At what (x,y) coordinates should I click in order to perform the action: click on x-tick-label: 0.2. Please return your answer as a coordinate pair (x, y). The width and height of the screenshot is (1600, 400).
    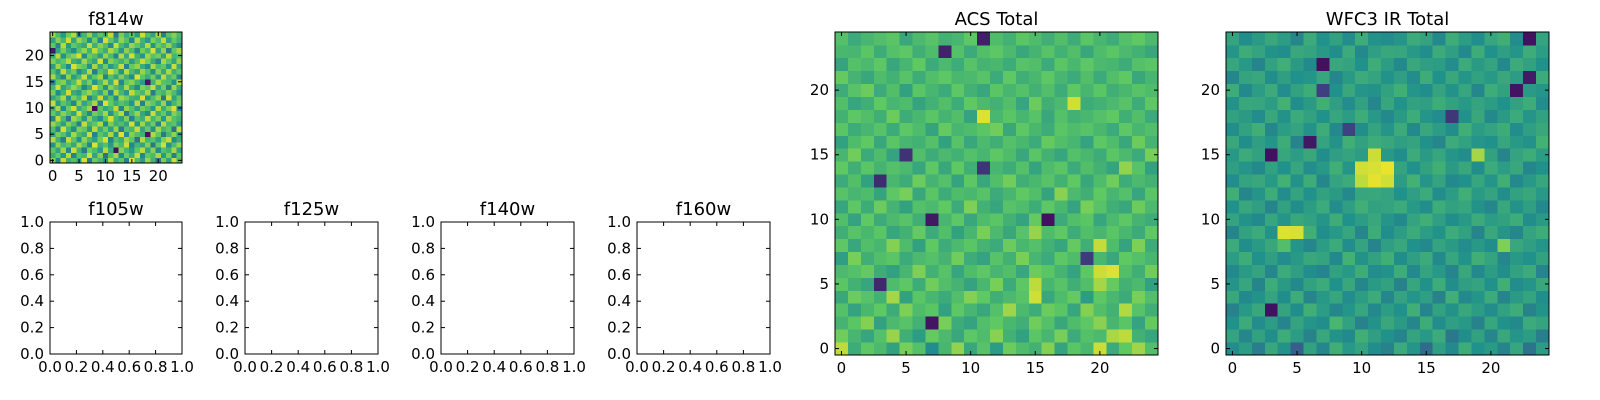
    Looking at the image, I should click on (468, 367).